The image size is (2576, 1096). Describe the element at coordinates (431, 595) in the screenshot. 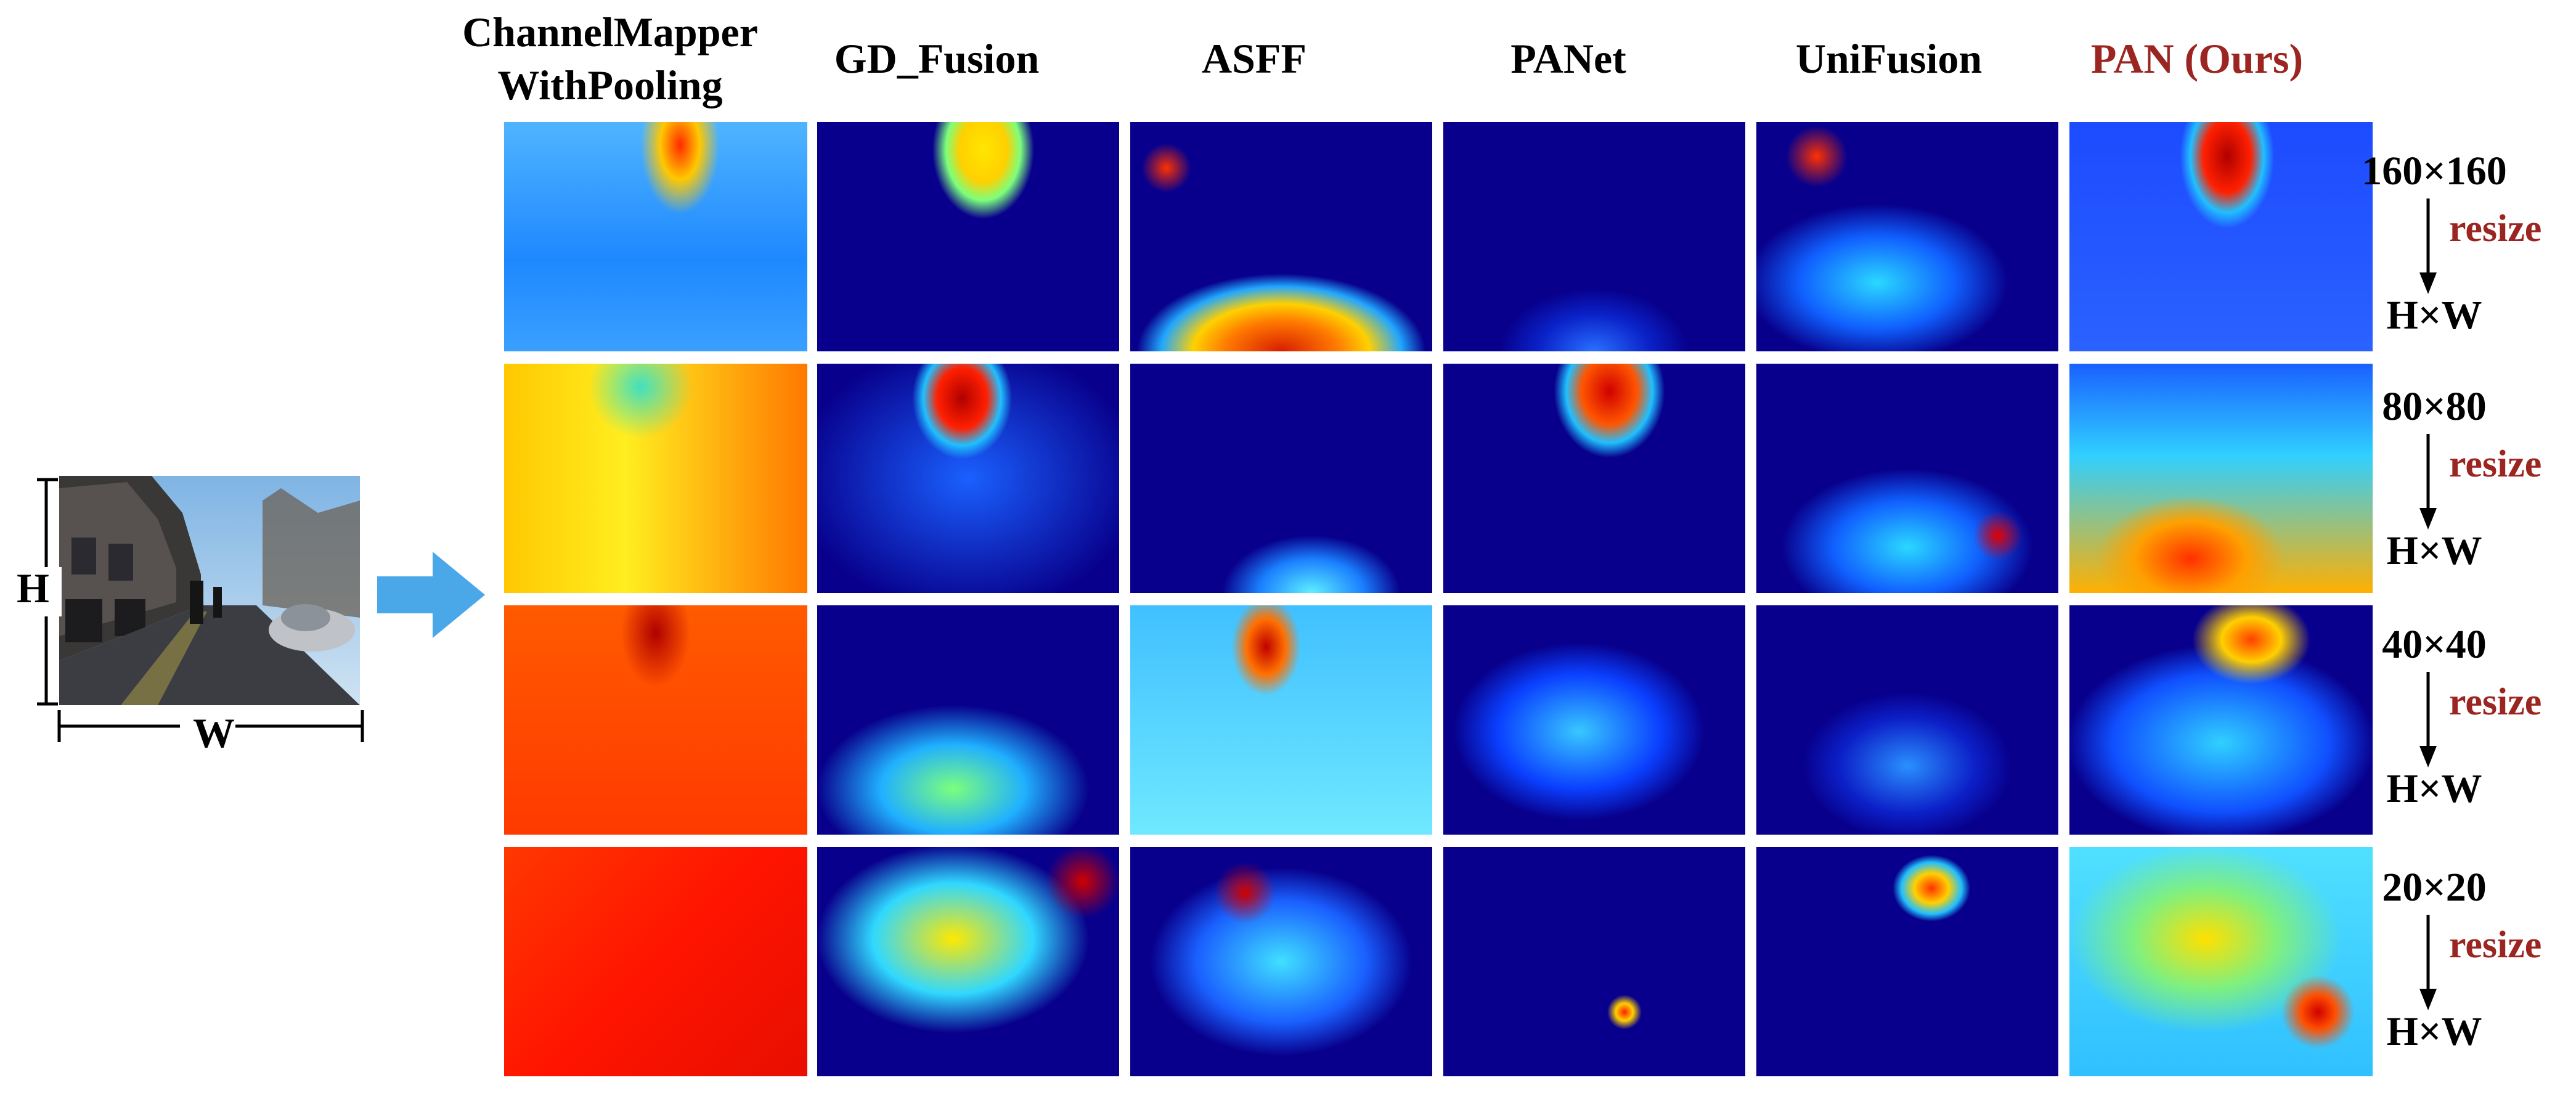

I see `flow-arrow` at that location.